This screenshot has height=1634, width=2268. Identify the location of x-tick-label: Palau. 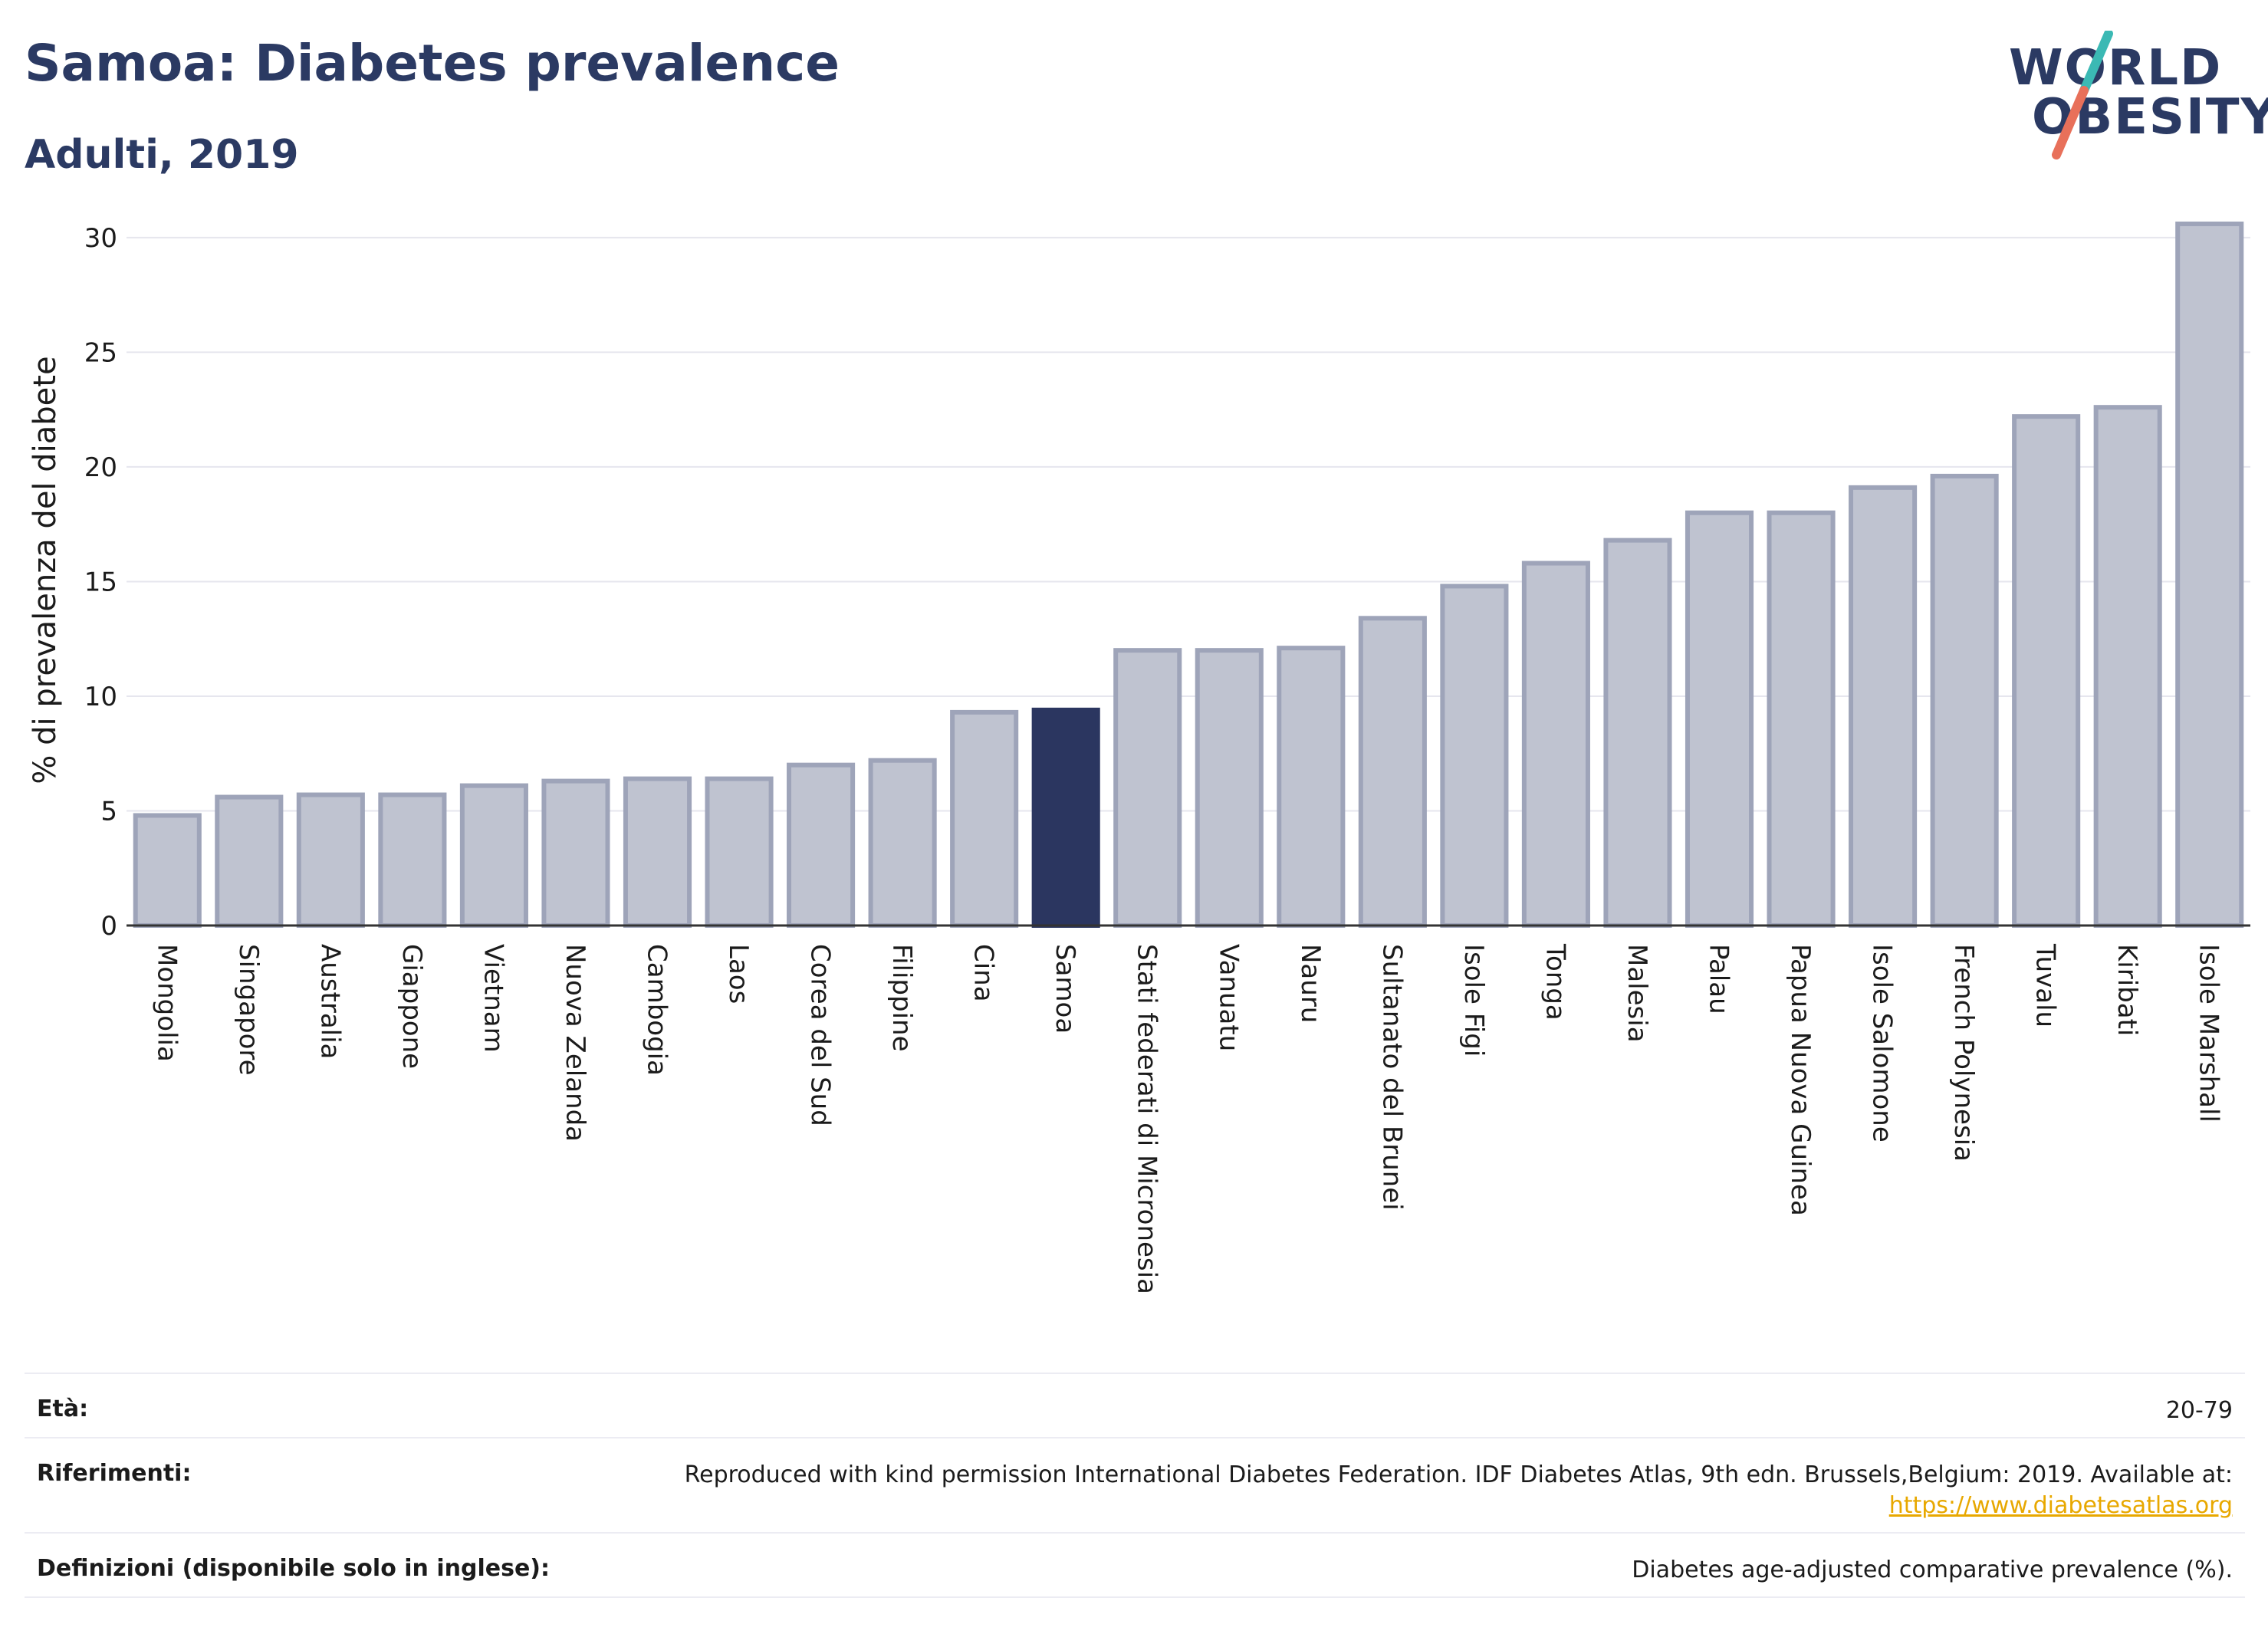
(1719, 979).